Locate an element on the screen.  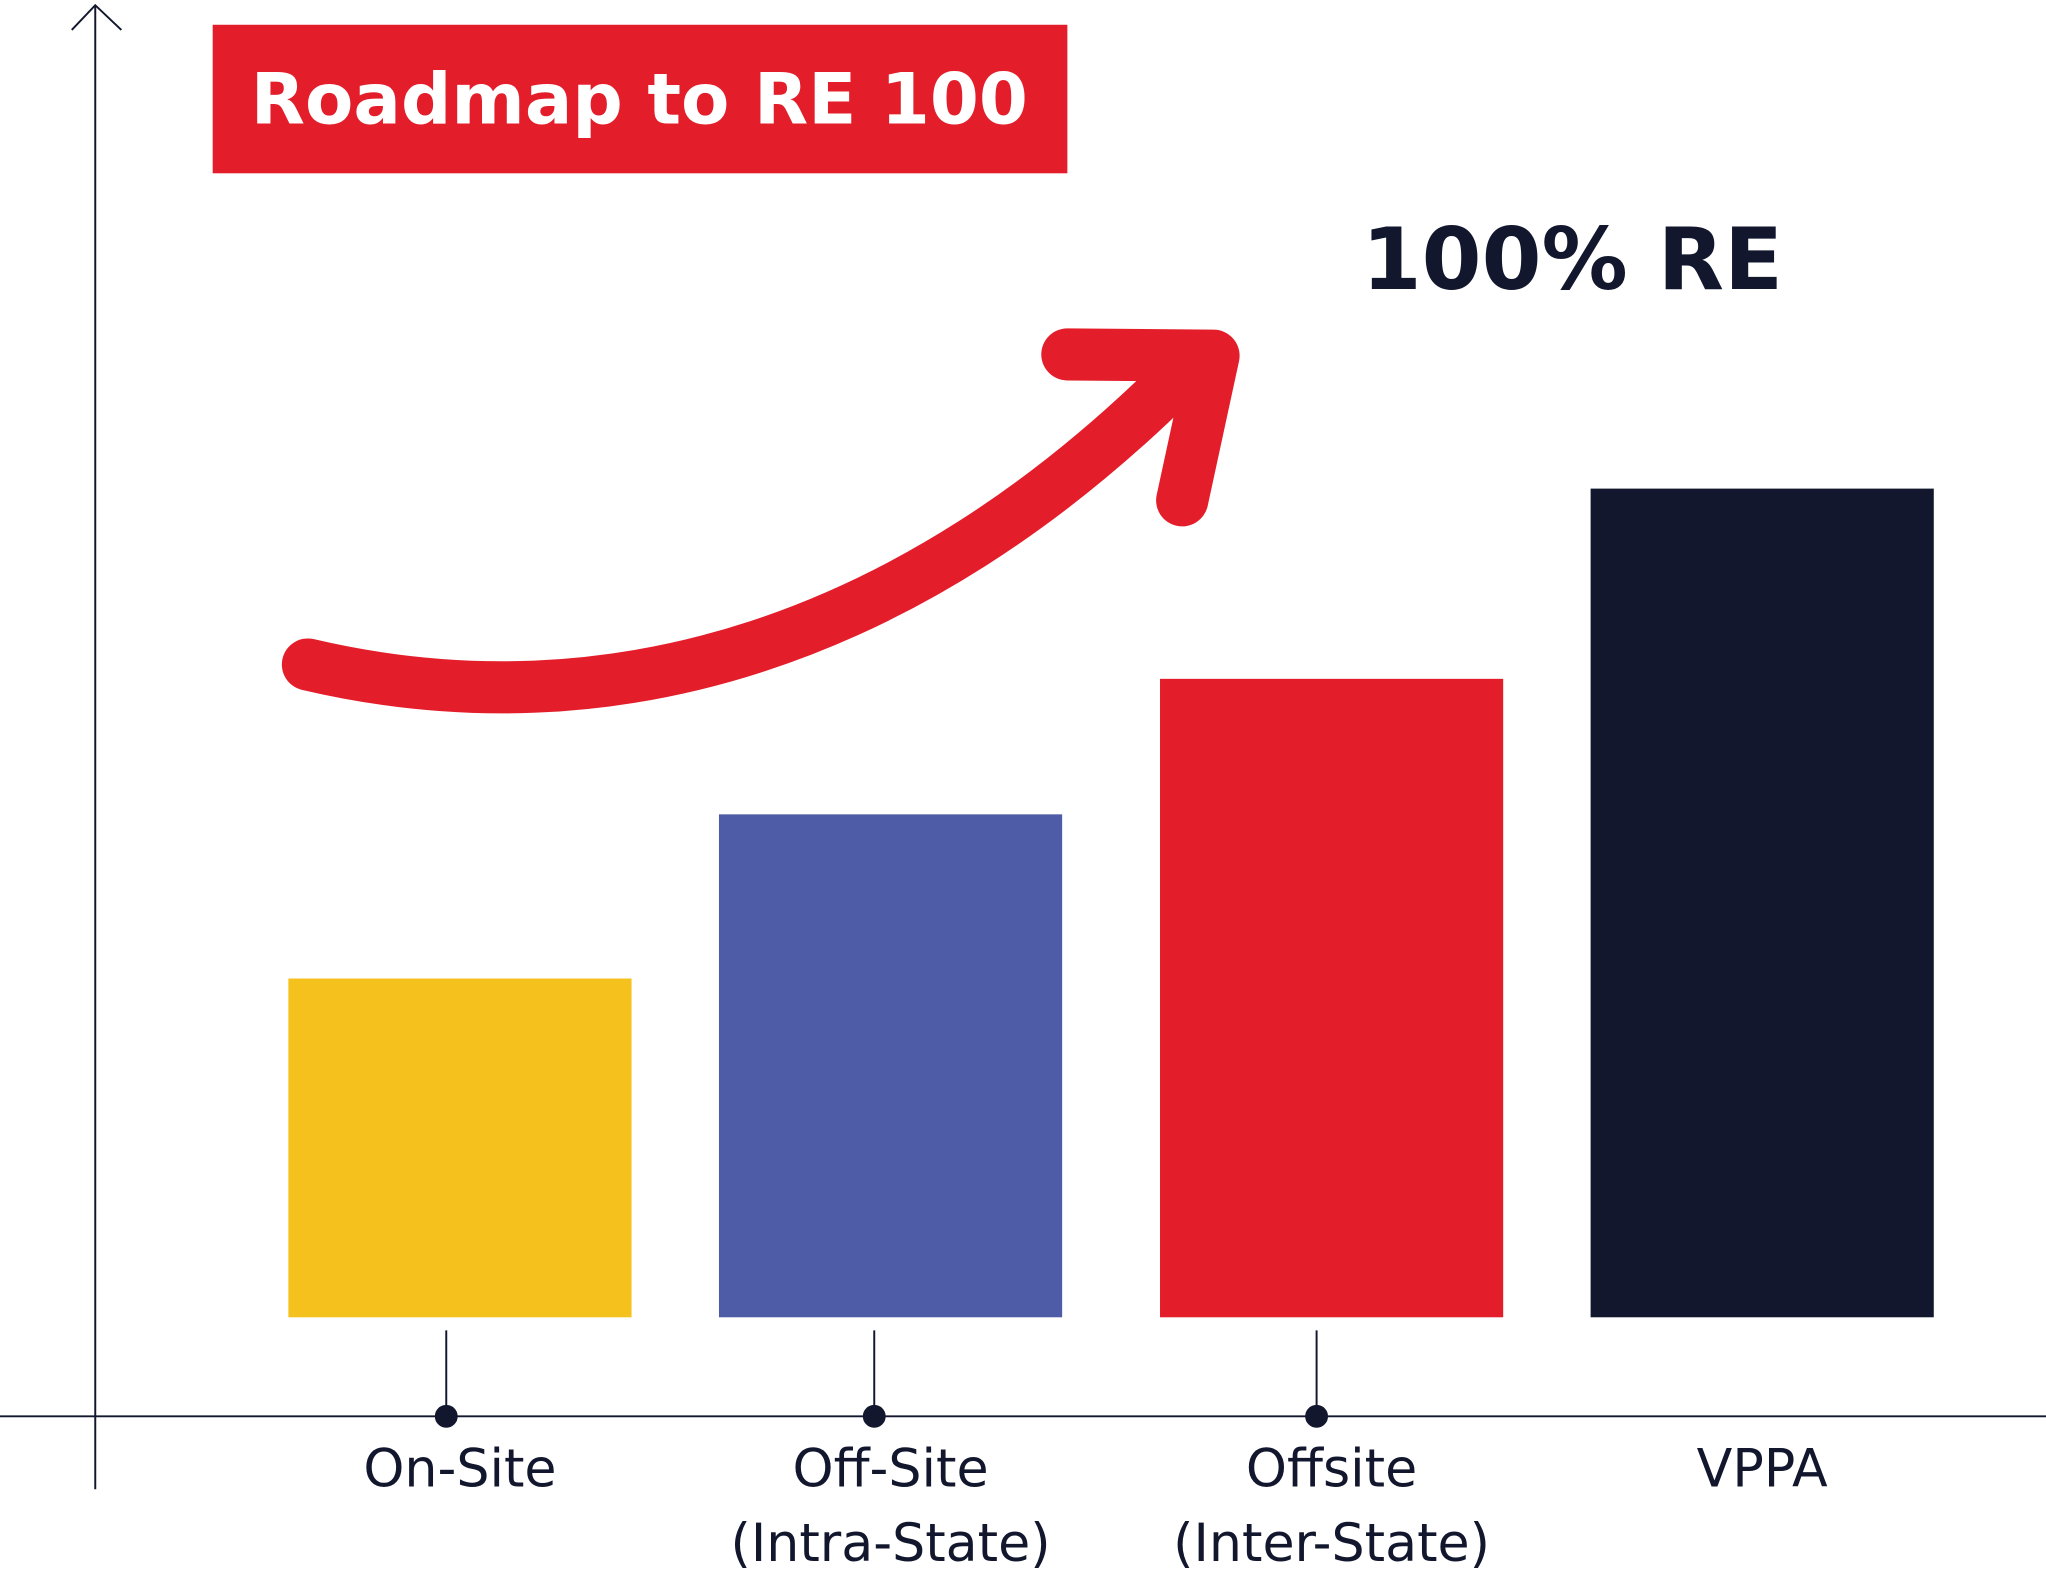
x-label-box: On-Site is located at coordinates (460, 1469).